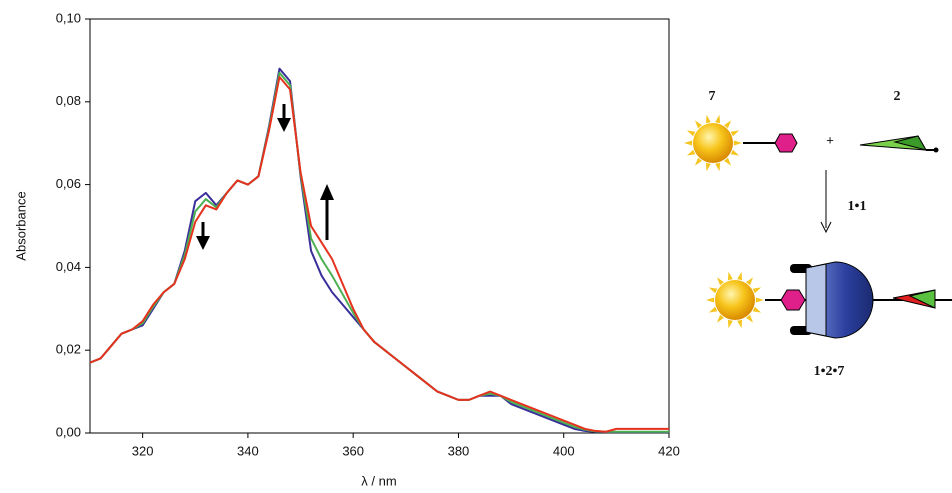  What do you see at coordinates (459, 450) in the screenshot?
I see `x-tick-label: 380` at bounding box center [459, 450].